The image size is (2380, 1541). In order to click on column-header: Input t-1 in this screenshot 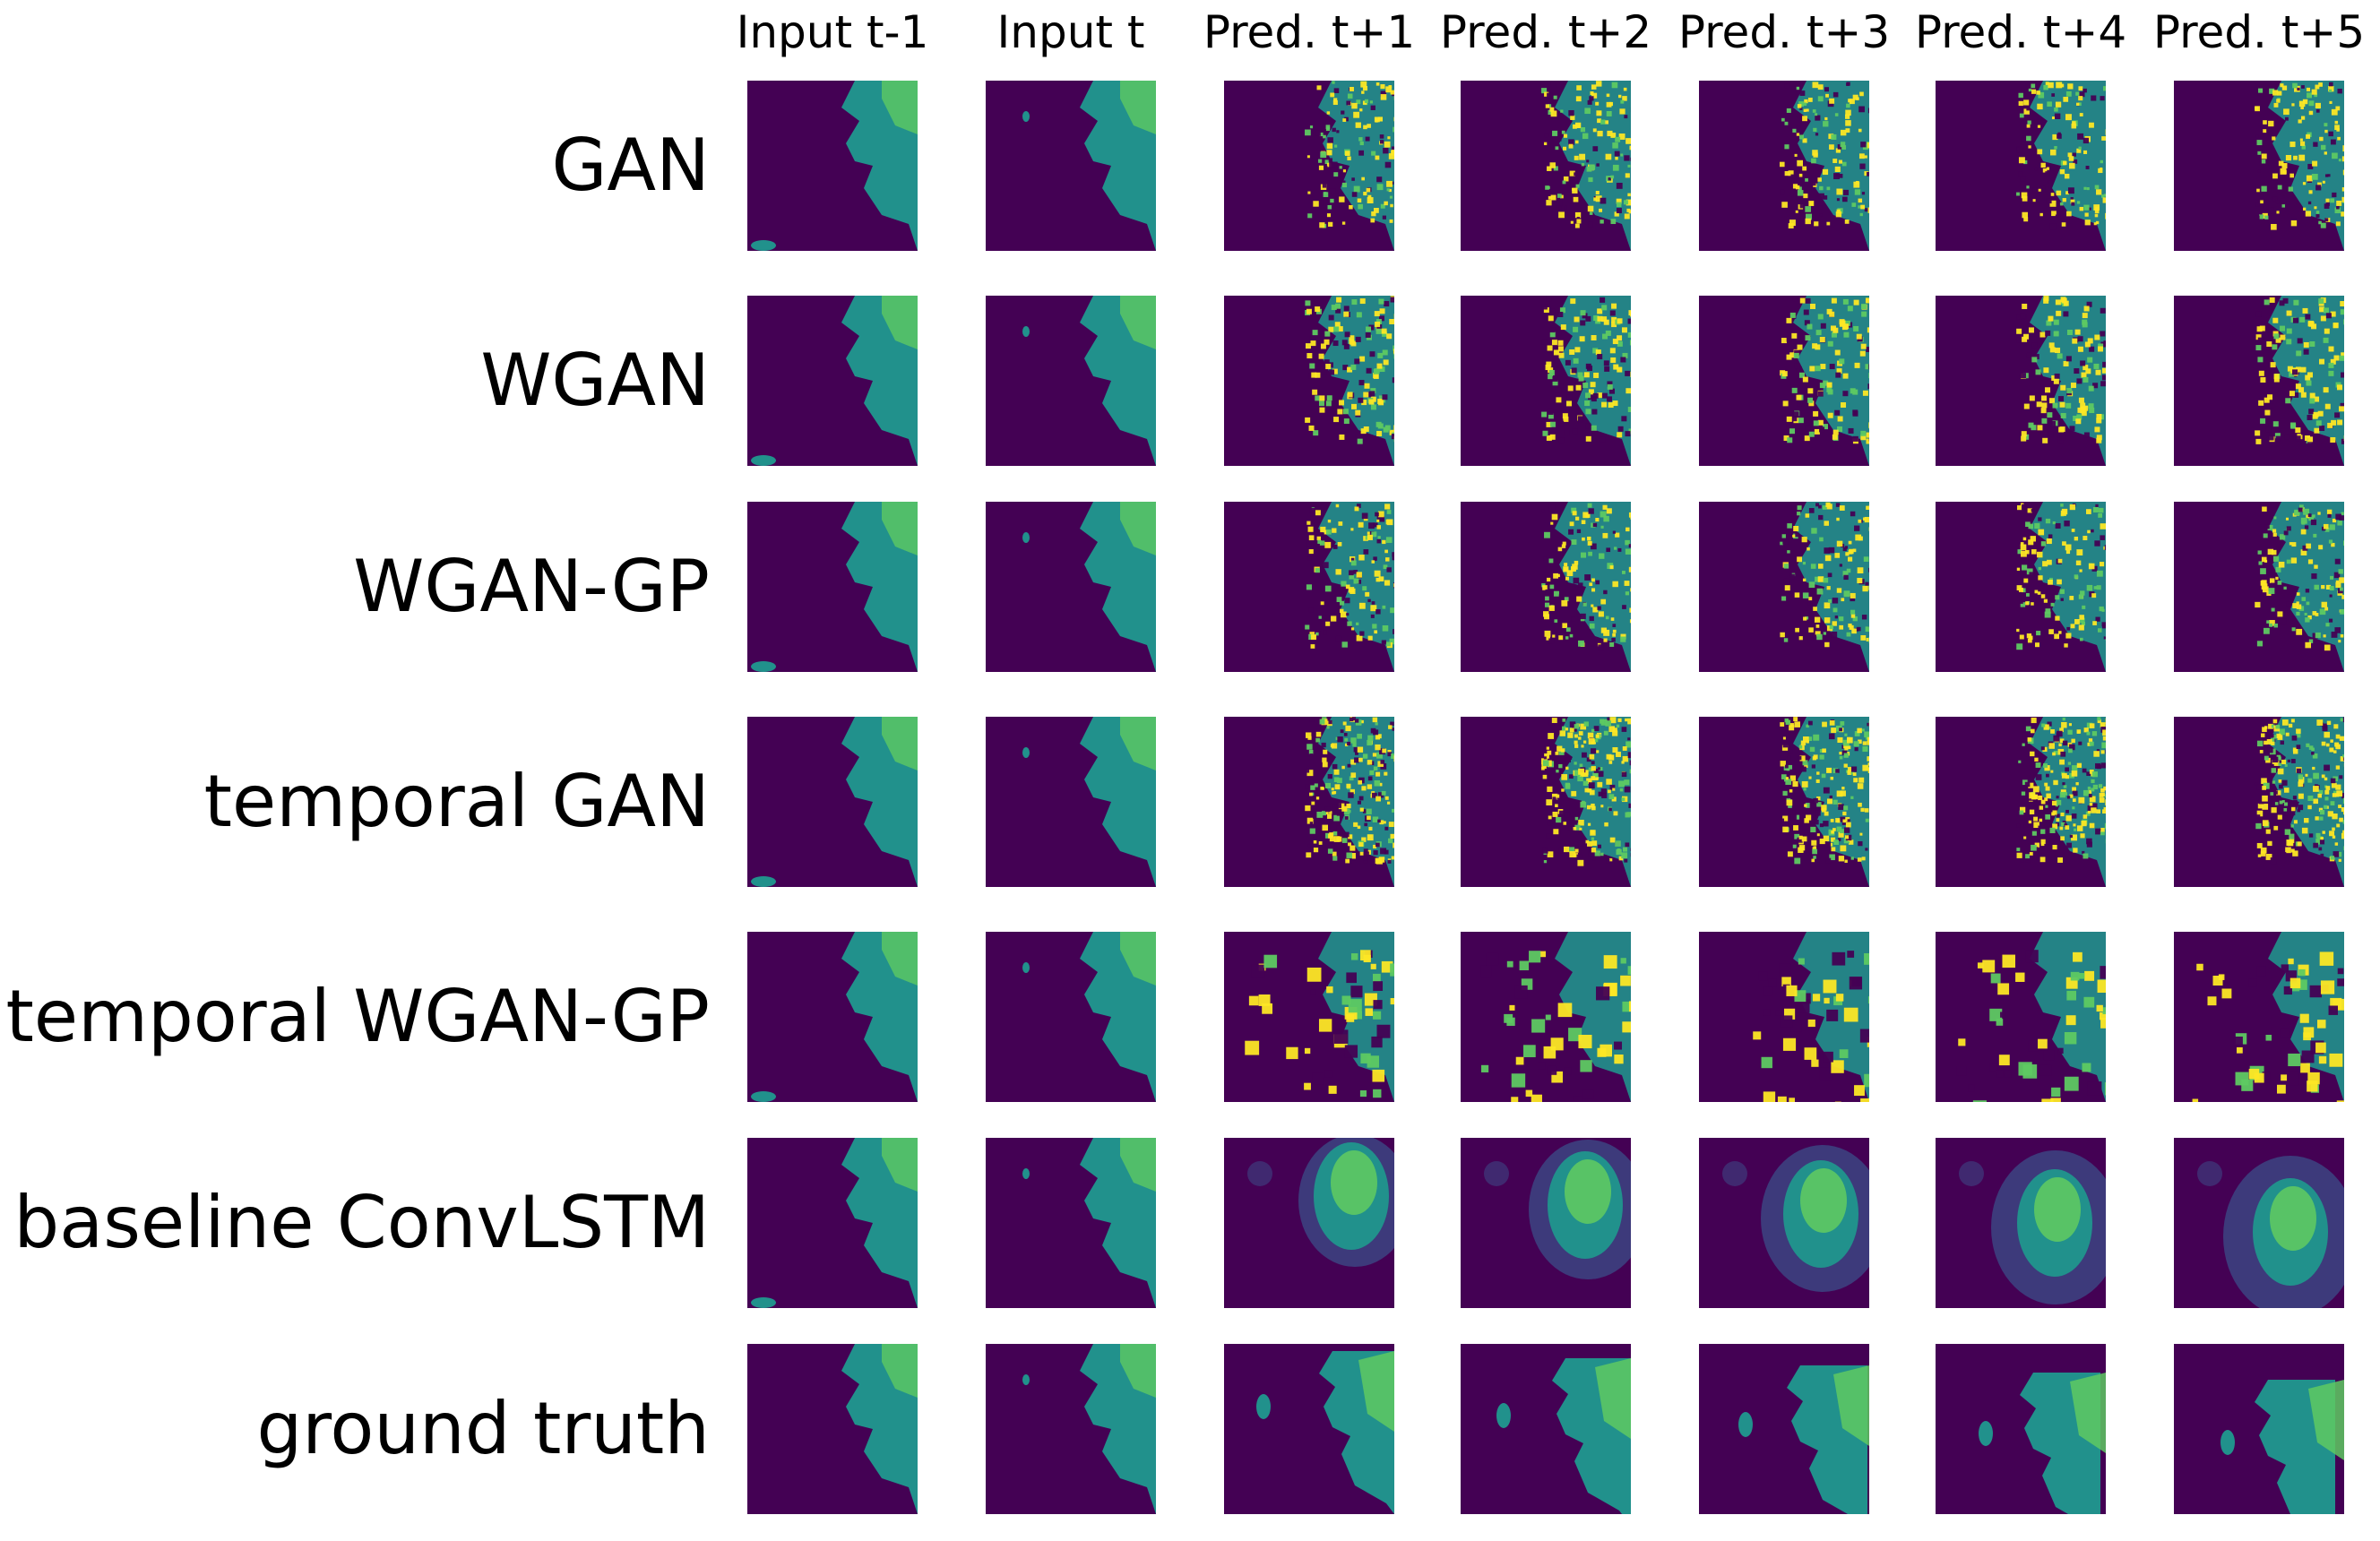, I will do `click(832, 32)`.